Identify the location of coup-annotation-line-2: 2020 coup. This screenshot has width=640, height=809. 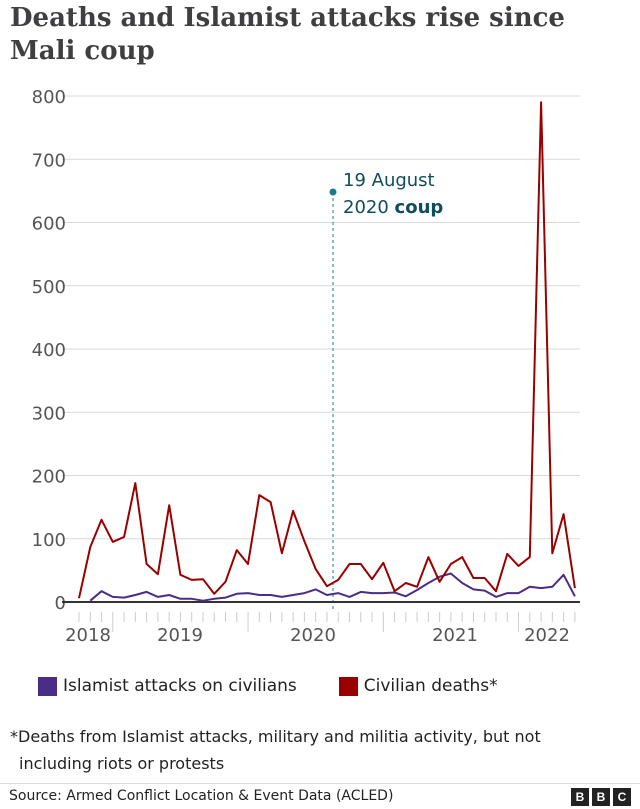
(393, 207).